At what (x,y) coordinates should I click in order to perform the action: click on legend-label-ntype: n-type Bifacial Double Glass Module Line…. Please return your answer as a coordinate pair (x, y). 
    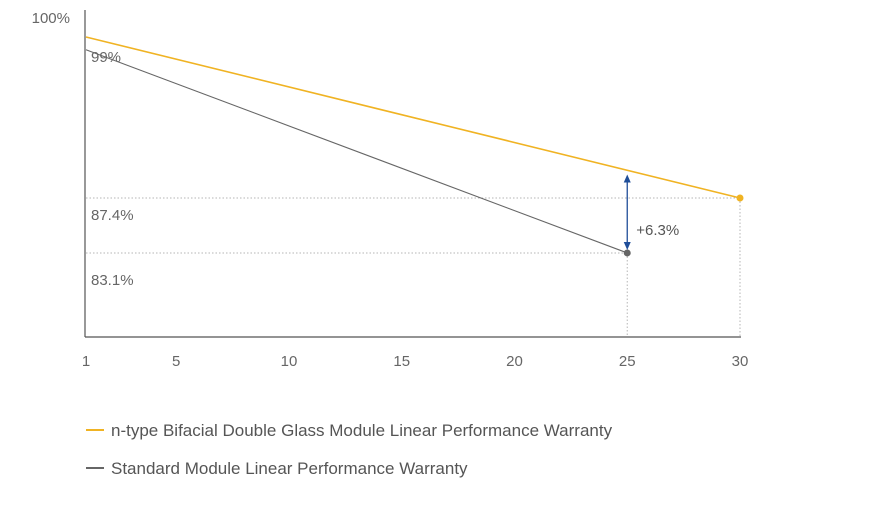
    Looking at the image, I should click on (362, 430).